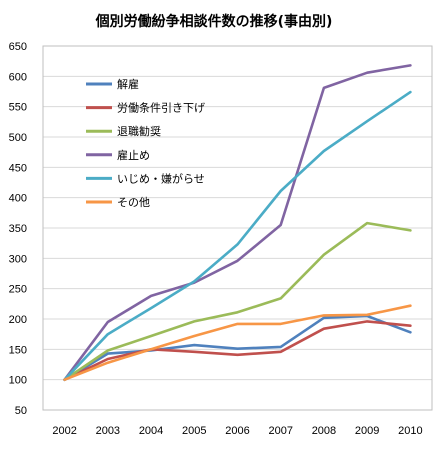 The width and height of the screenshot is (445, 449). I want to click on y-tick-label: 600, so click(18, 77).